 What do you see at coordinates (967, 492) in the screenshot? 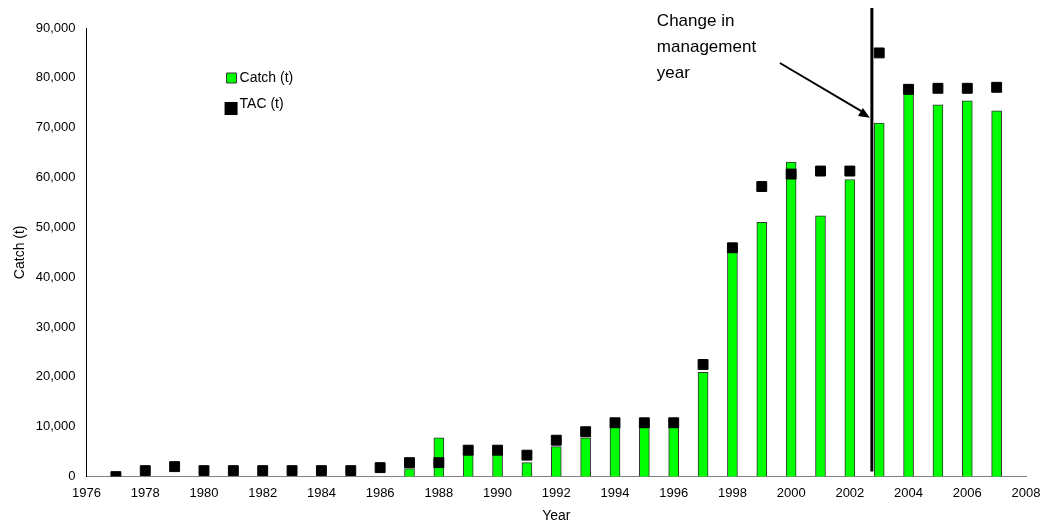
I see `x-tick-label: 2006` at bounding box center [967, 492].